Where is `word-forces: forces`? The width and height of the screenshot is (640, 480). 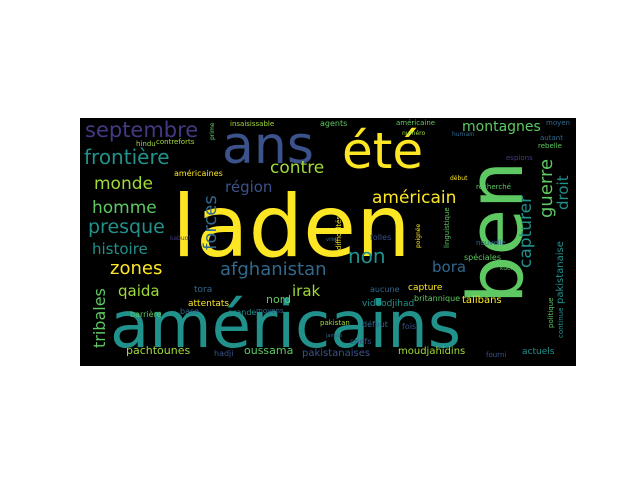
word-forces: forces is located at coordinates (210, 222).